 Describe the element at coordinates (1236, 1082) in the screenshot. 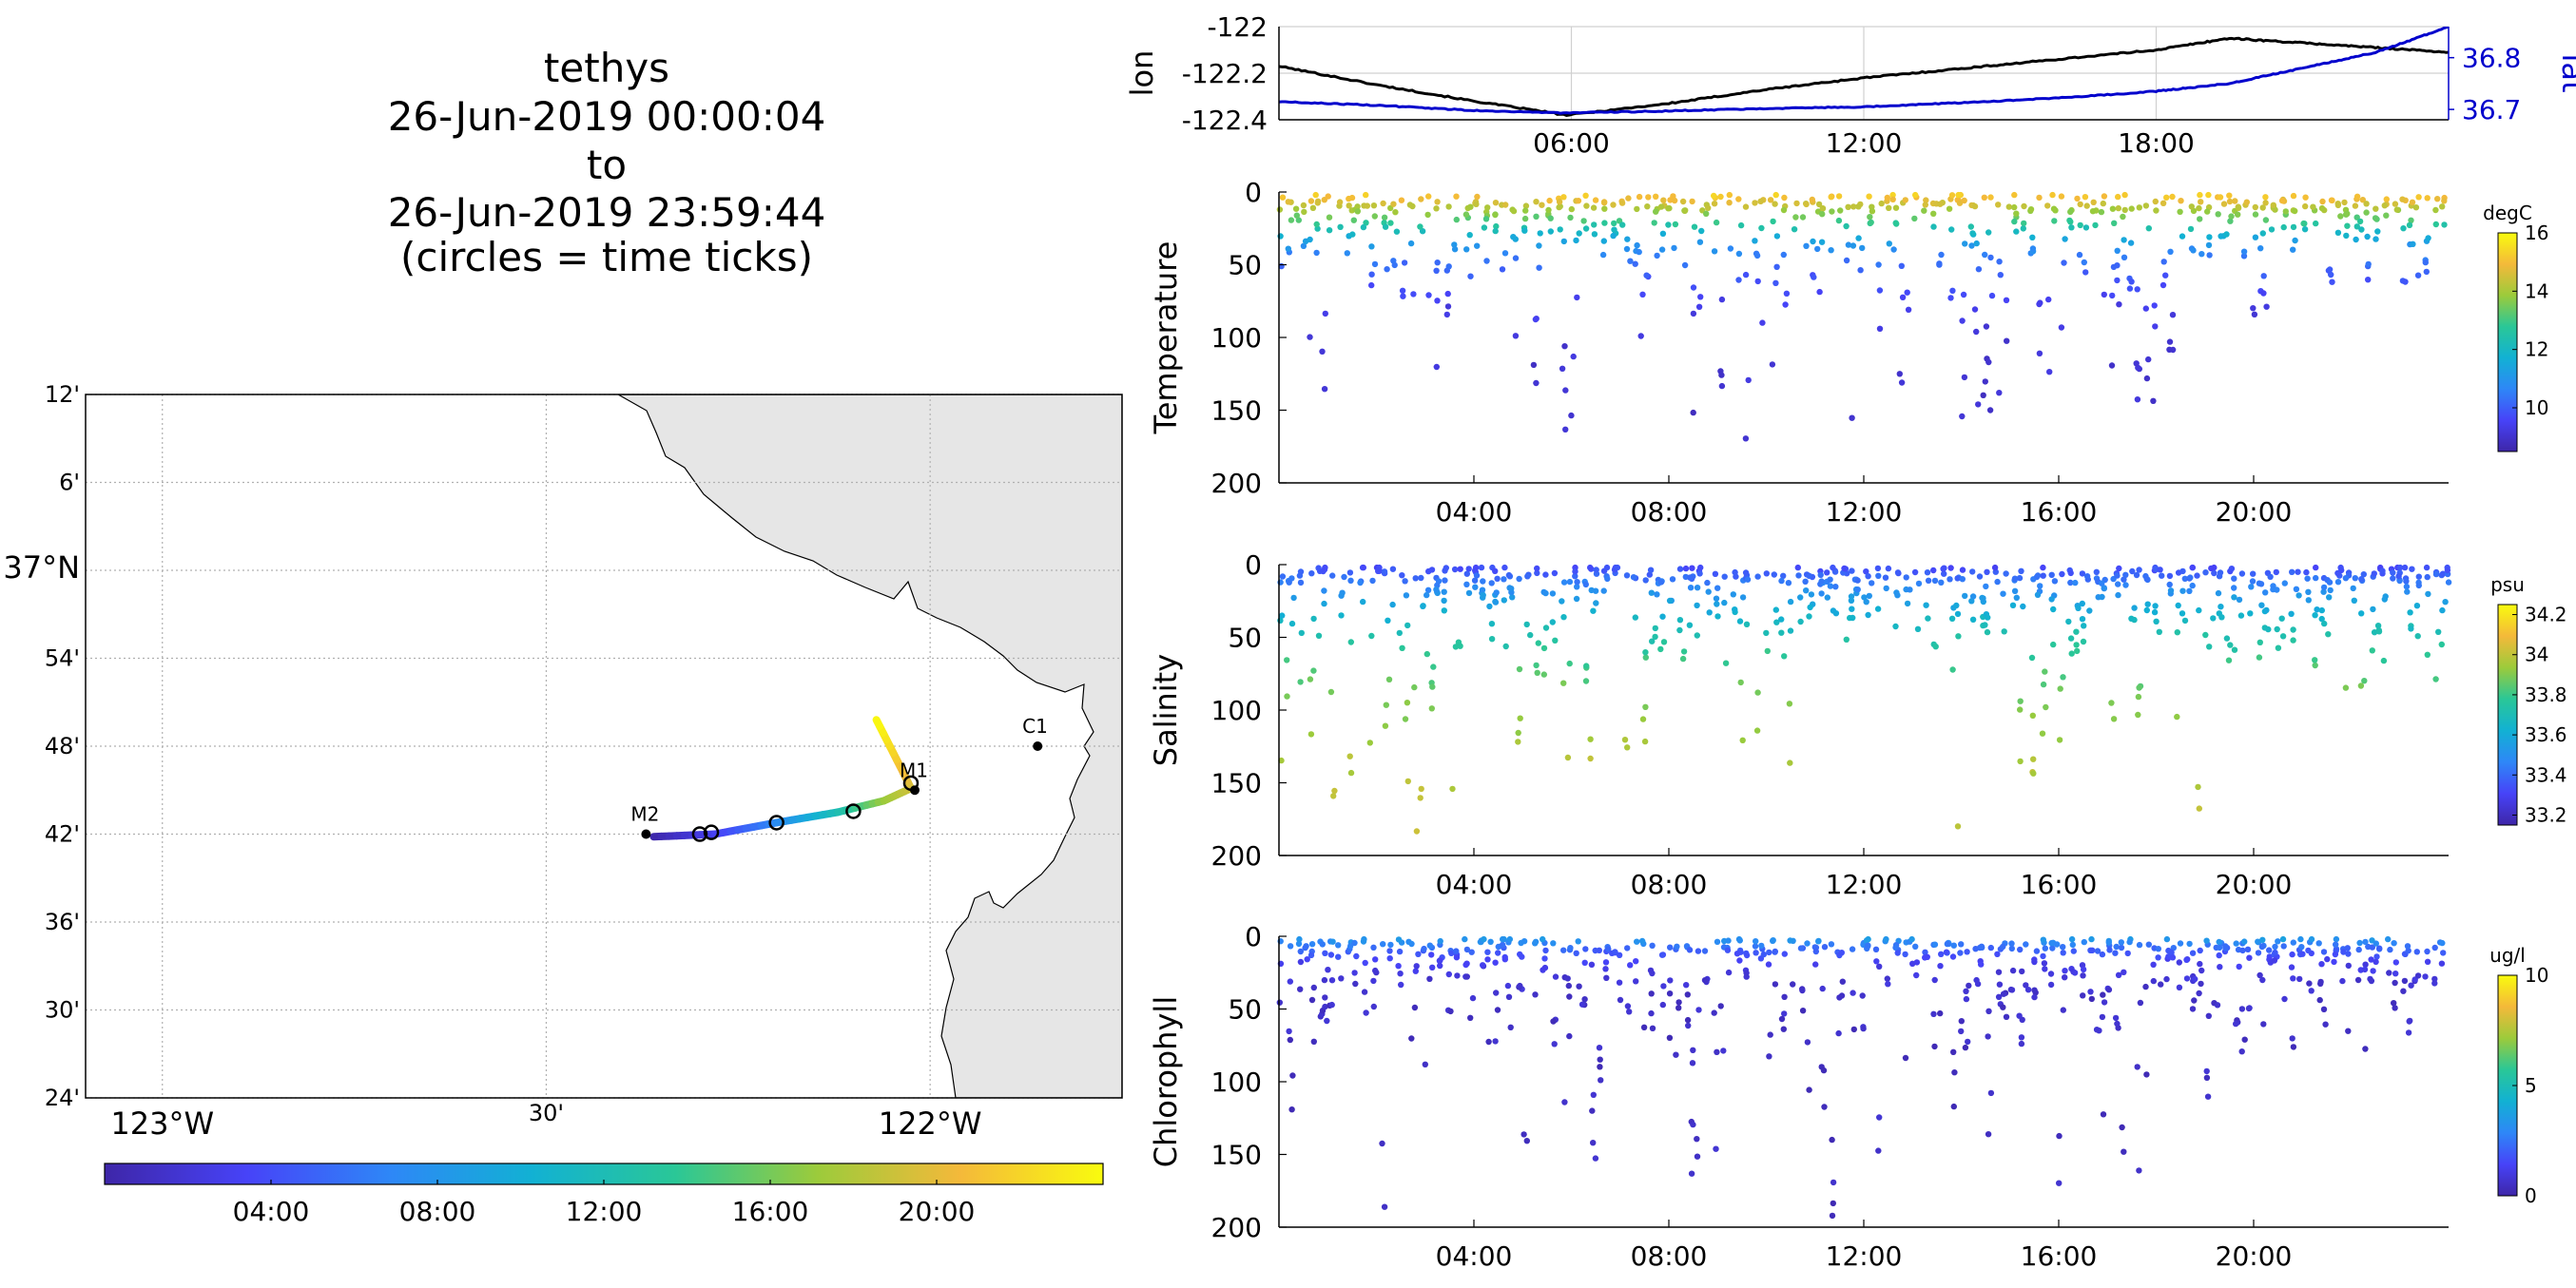

I see `y-tick-label: 100` at that location.